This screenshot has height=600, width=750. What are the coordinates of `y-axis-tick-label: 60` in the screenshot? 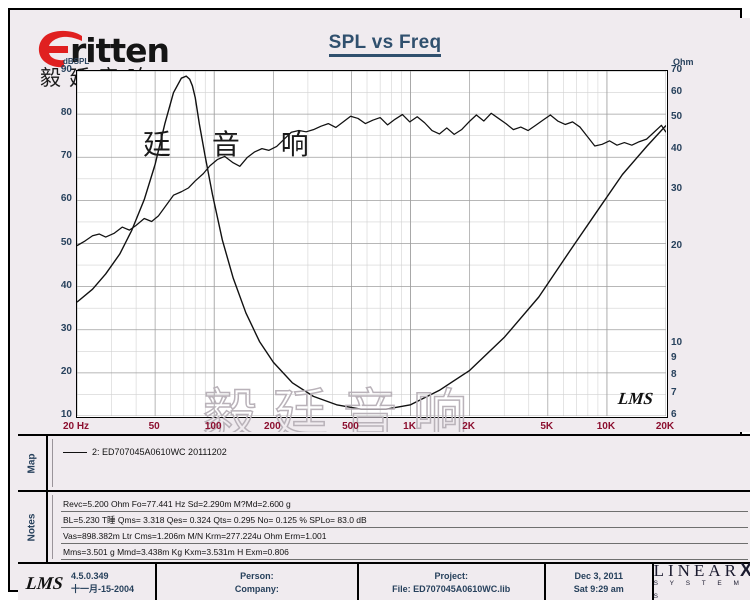 It's located at (66, 199).